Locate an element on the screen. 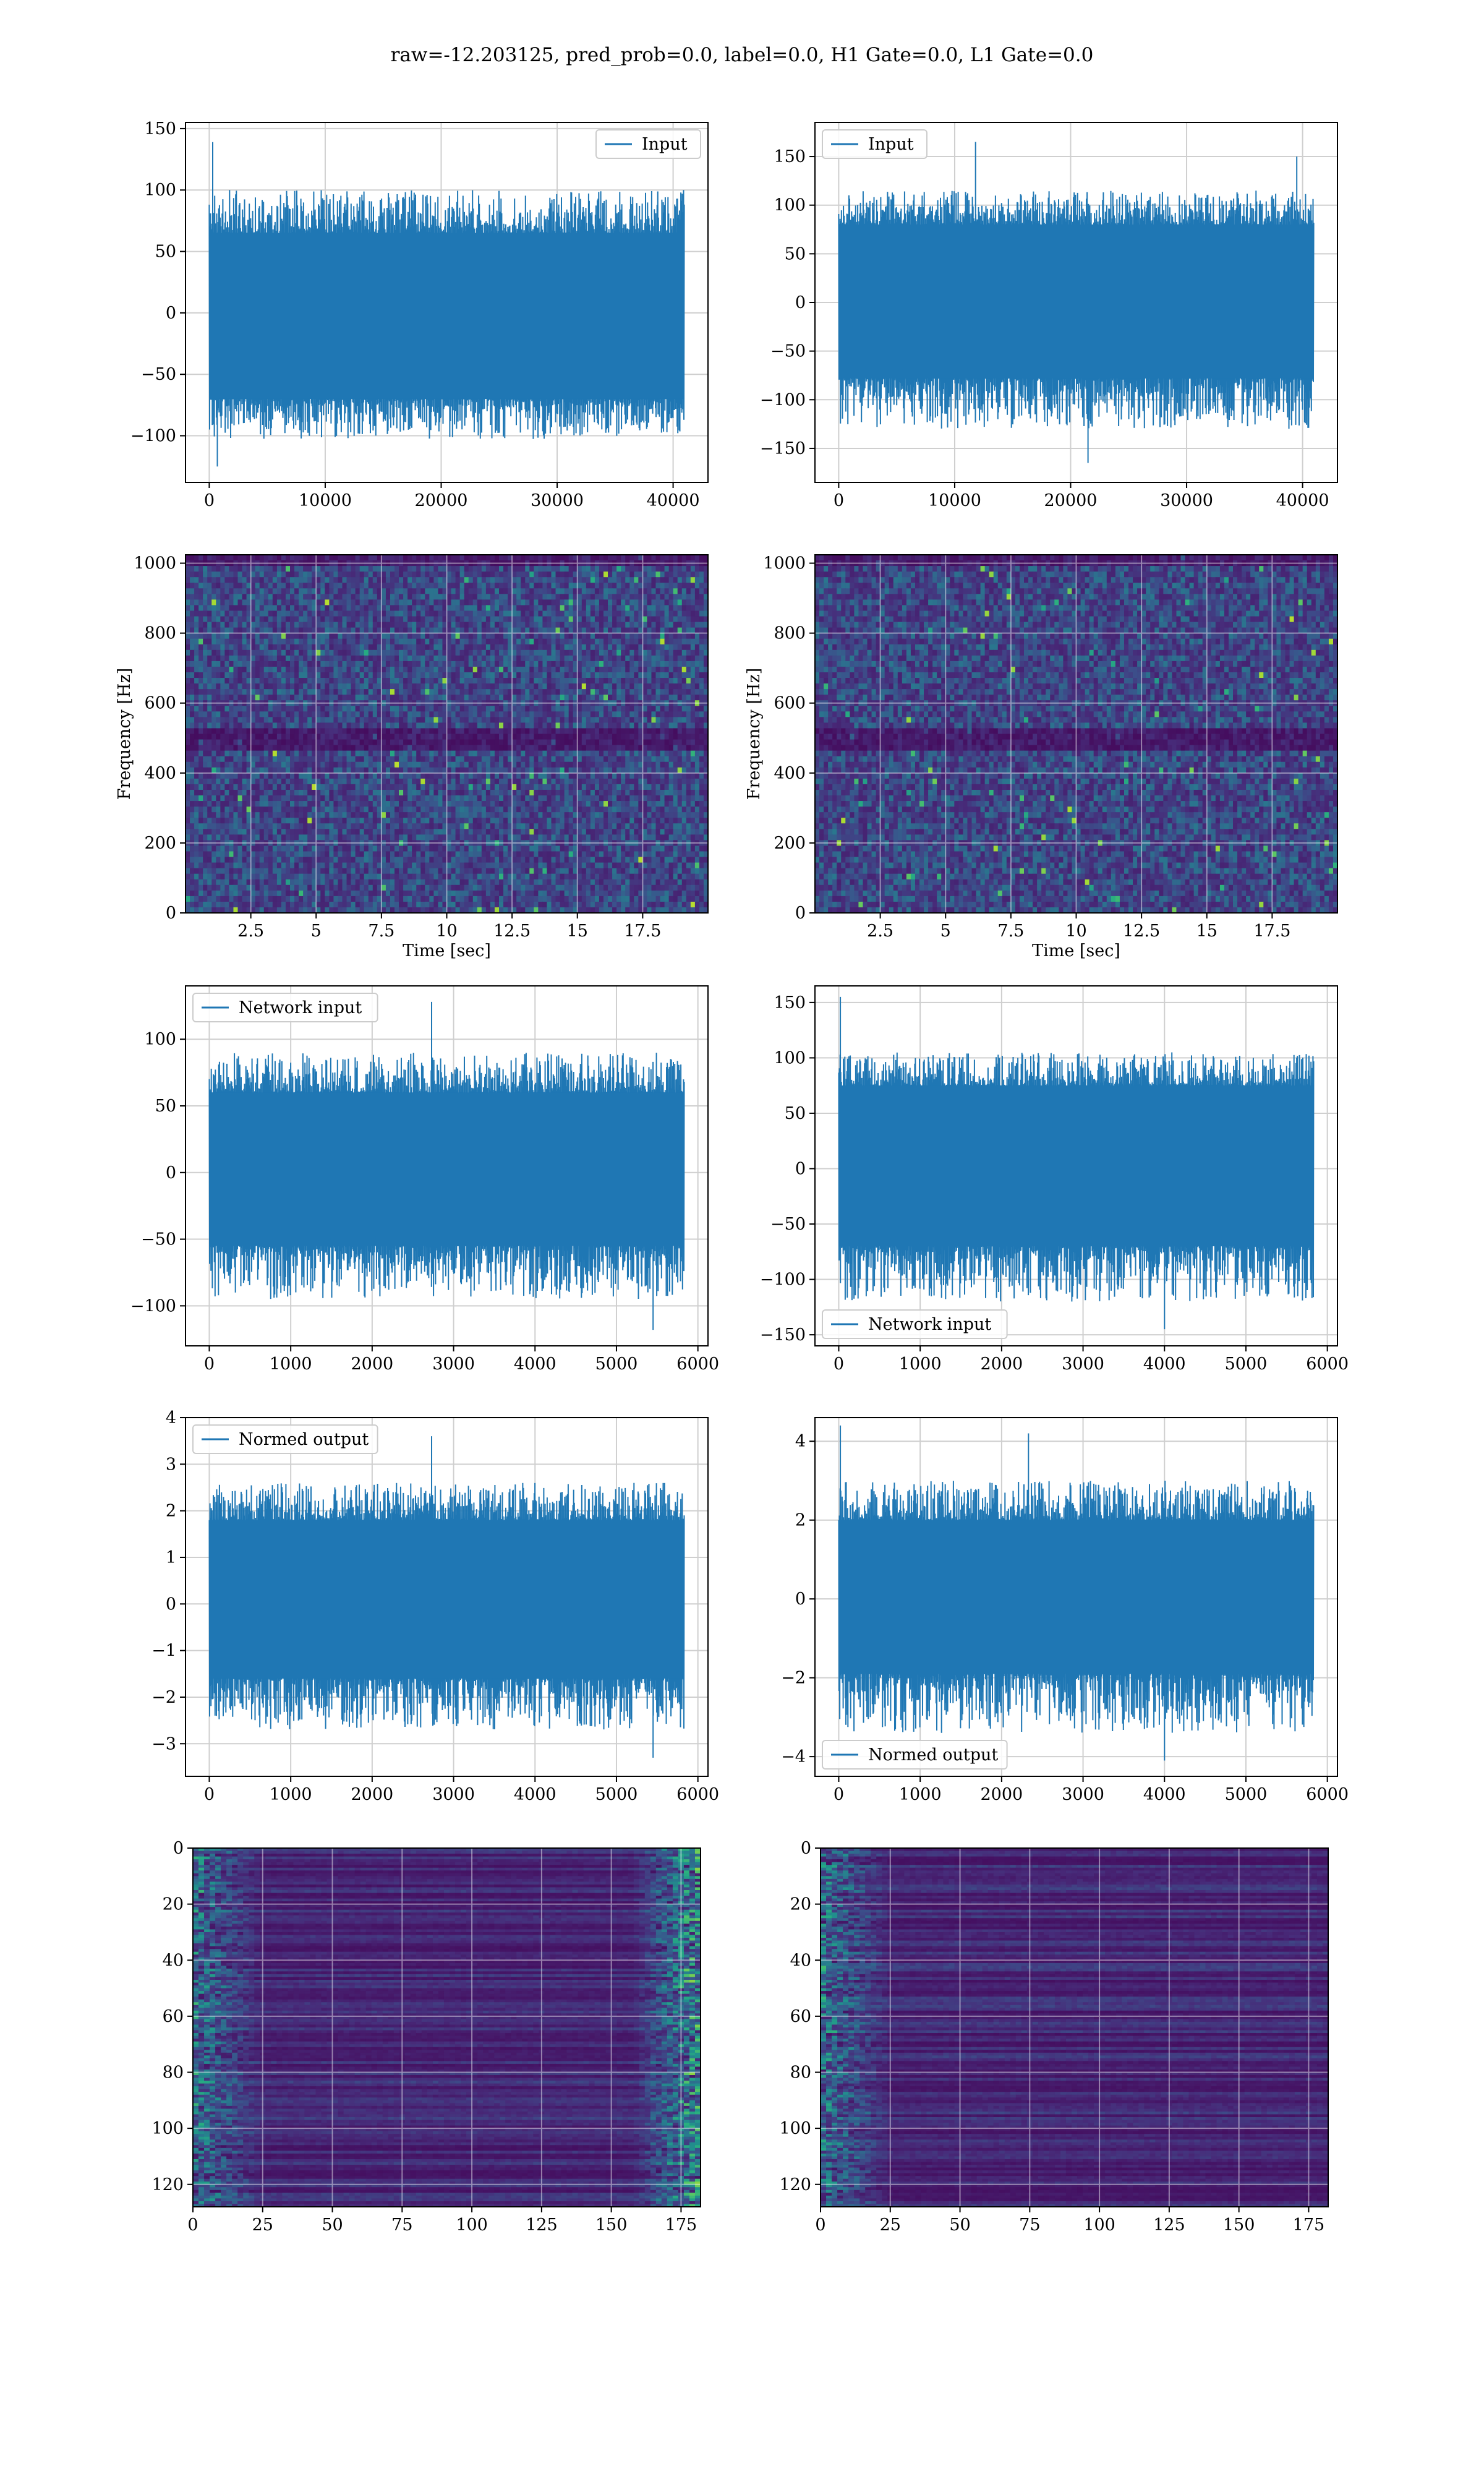 This screenshot has width=1484, height=2474. x-tick-label: 15 is located at coordinates (577, 931).